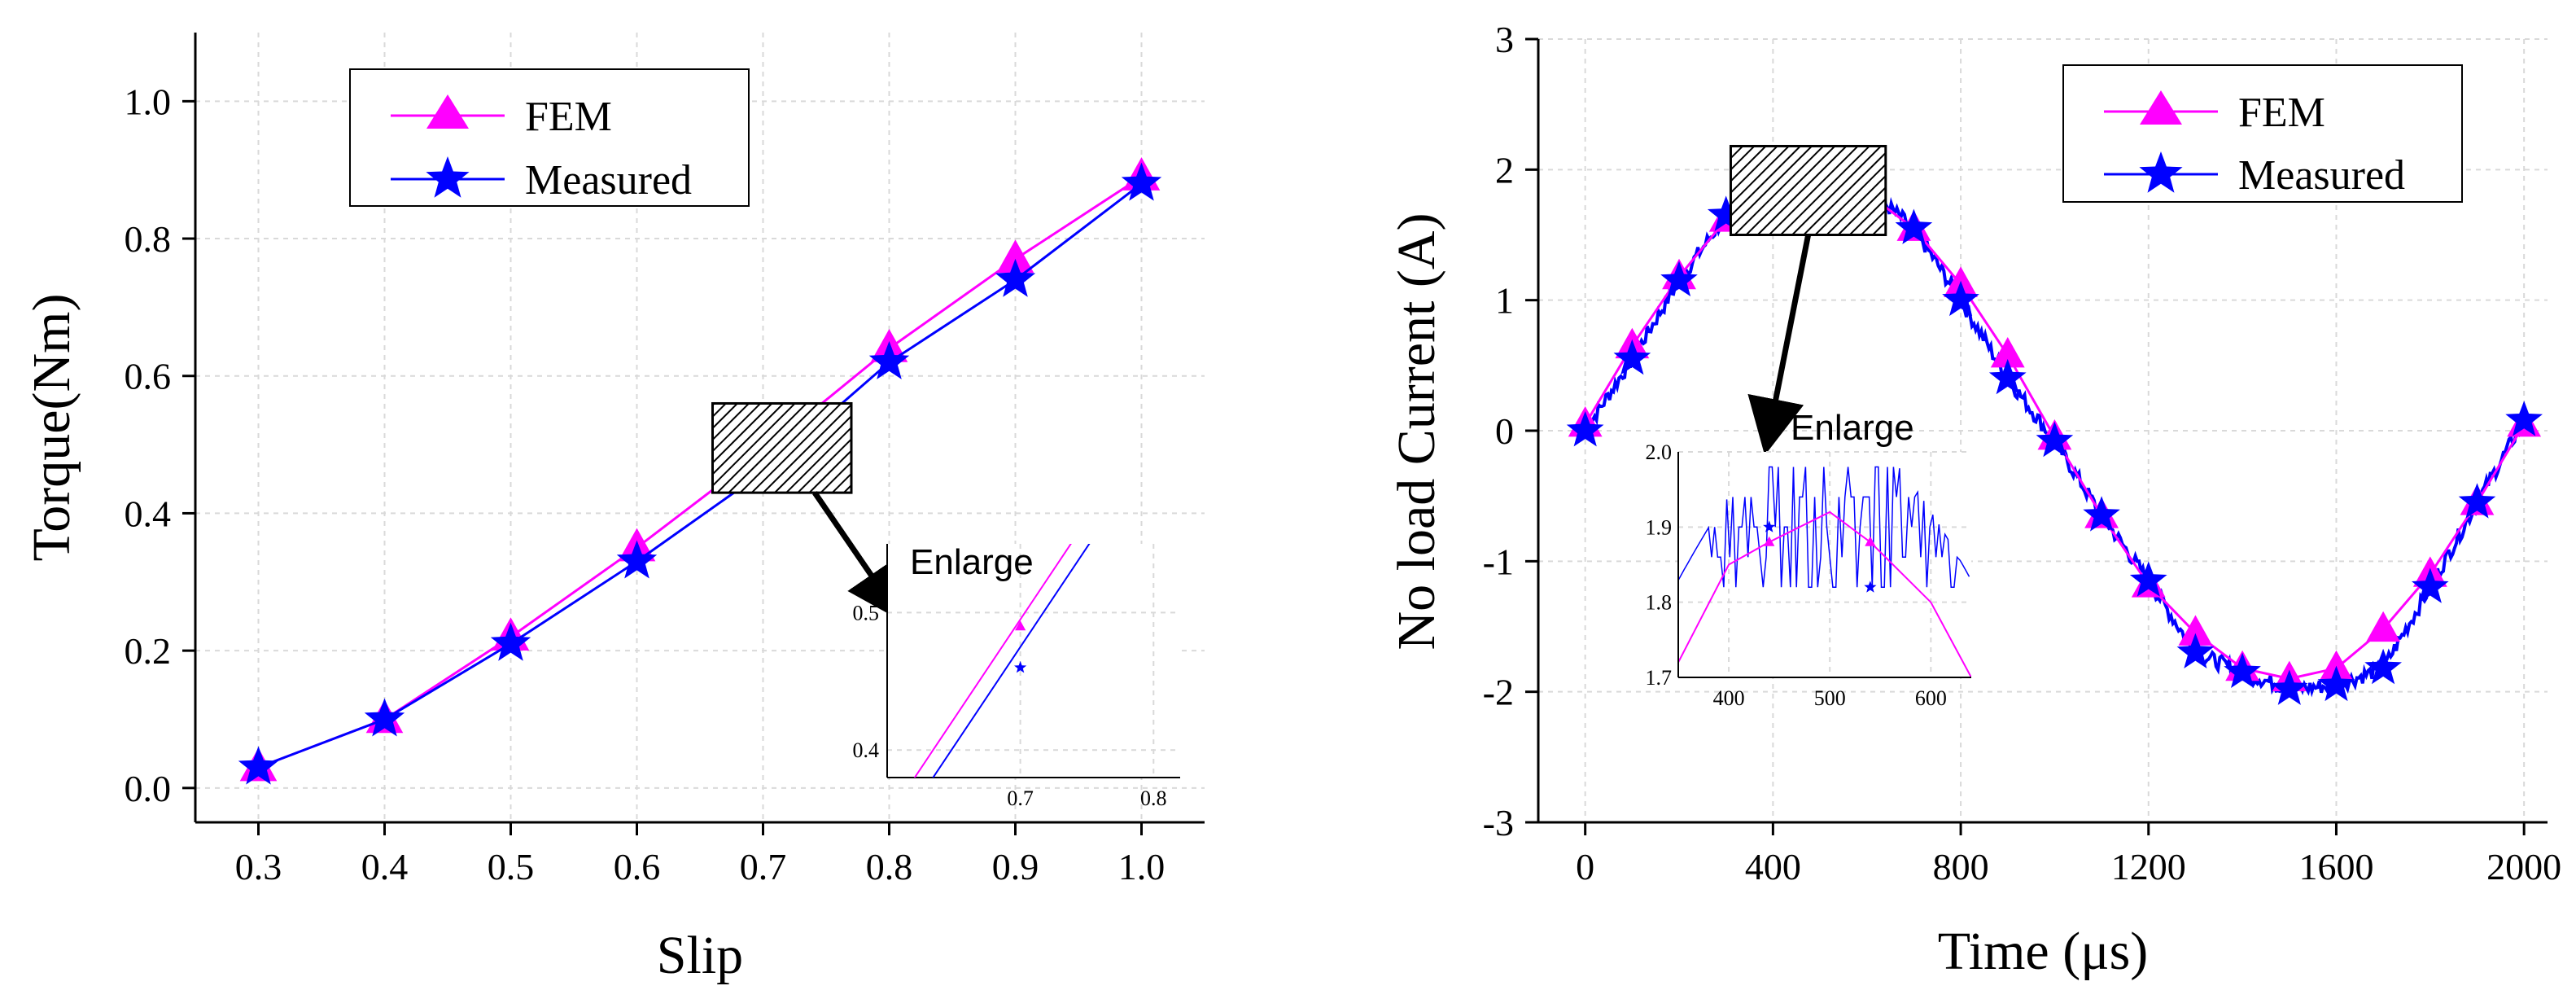 This screenshot has width=2576, height=999. What do you see at coordinates (1504, 431) in the screenshot?
I see `y-tick-label: 0` at bounding box center [1504, 431].